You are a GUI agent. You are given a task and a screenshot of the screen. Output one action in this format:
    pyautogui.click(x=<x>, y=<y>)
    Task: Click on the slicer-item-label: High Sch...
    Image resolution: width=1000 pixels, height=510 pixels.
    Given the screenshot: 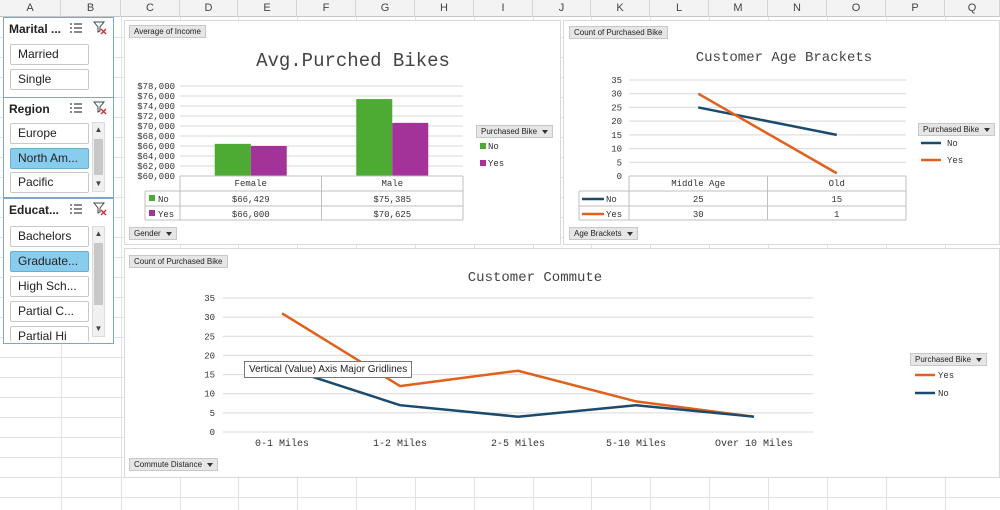 What is the action you would take?
    pyautogui.click(x=47, y=286)
    